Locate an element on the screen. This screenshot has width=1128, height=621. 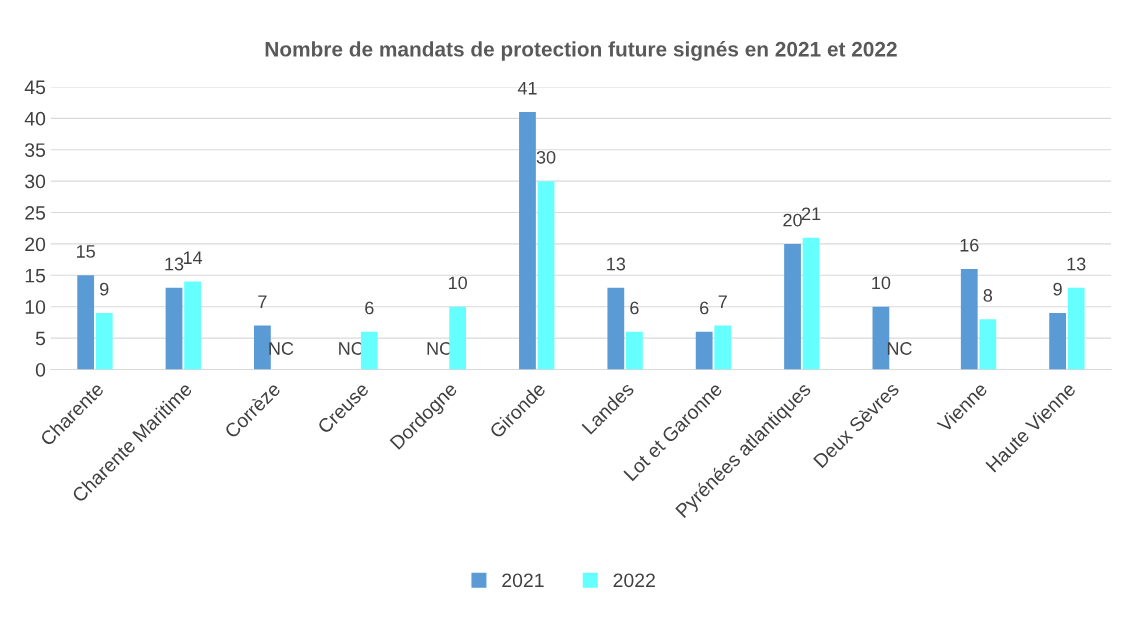
chart-title: Nombre de mandats de protection future signés en 2021 et 2022 is located at coordinates (581, 51).